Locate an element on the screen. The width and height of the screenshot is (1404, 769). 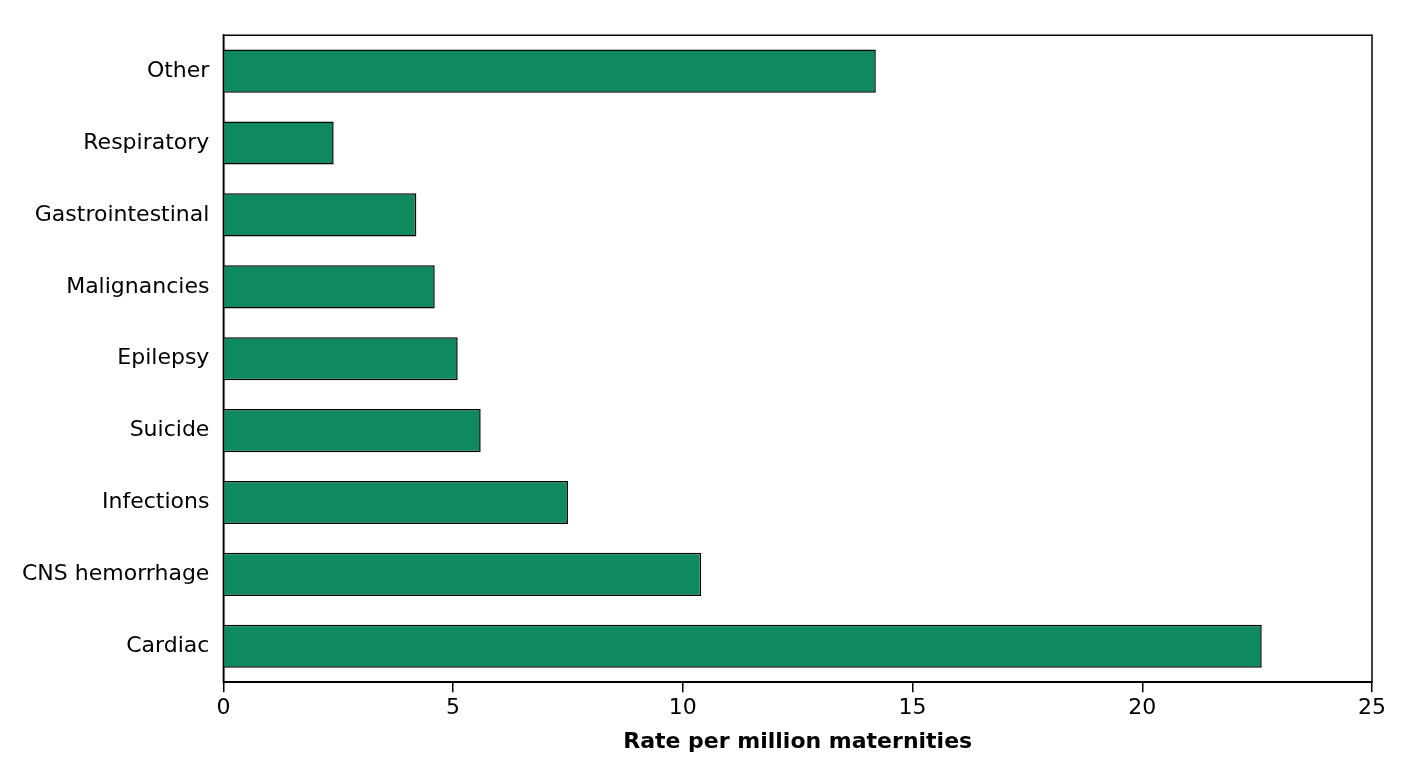
x-tick-label: 25 is located at coordinates (1372, 707).